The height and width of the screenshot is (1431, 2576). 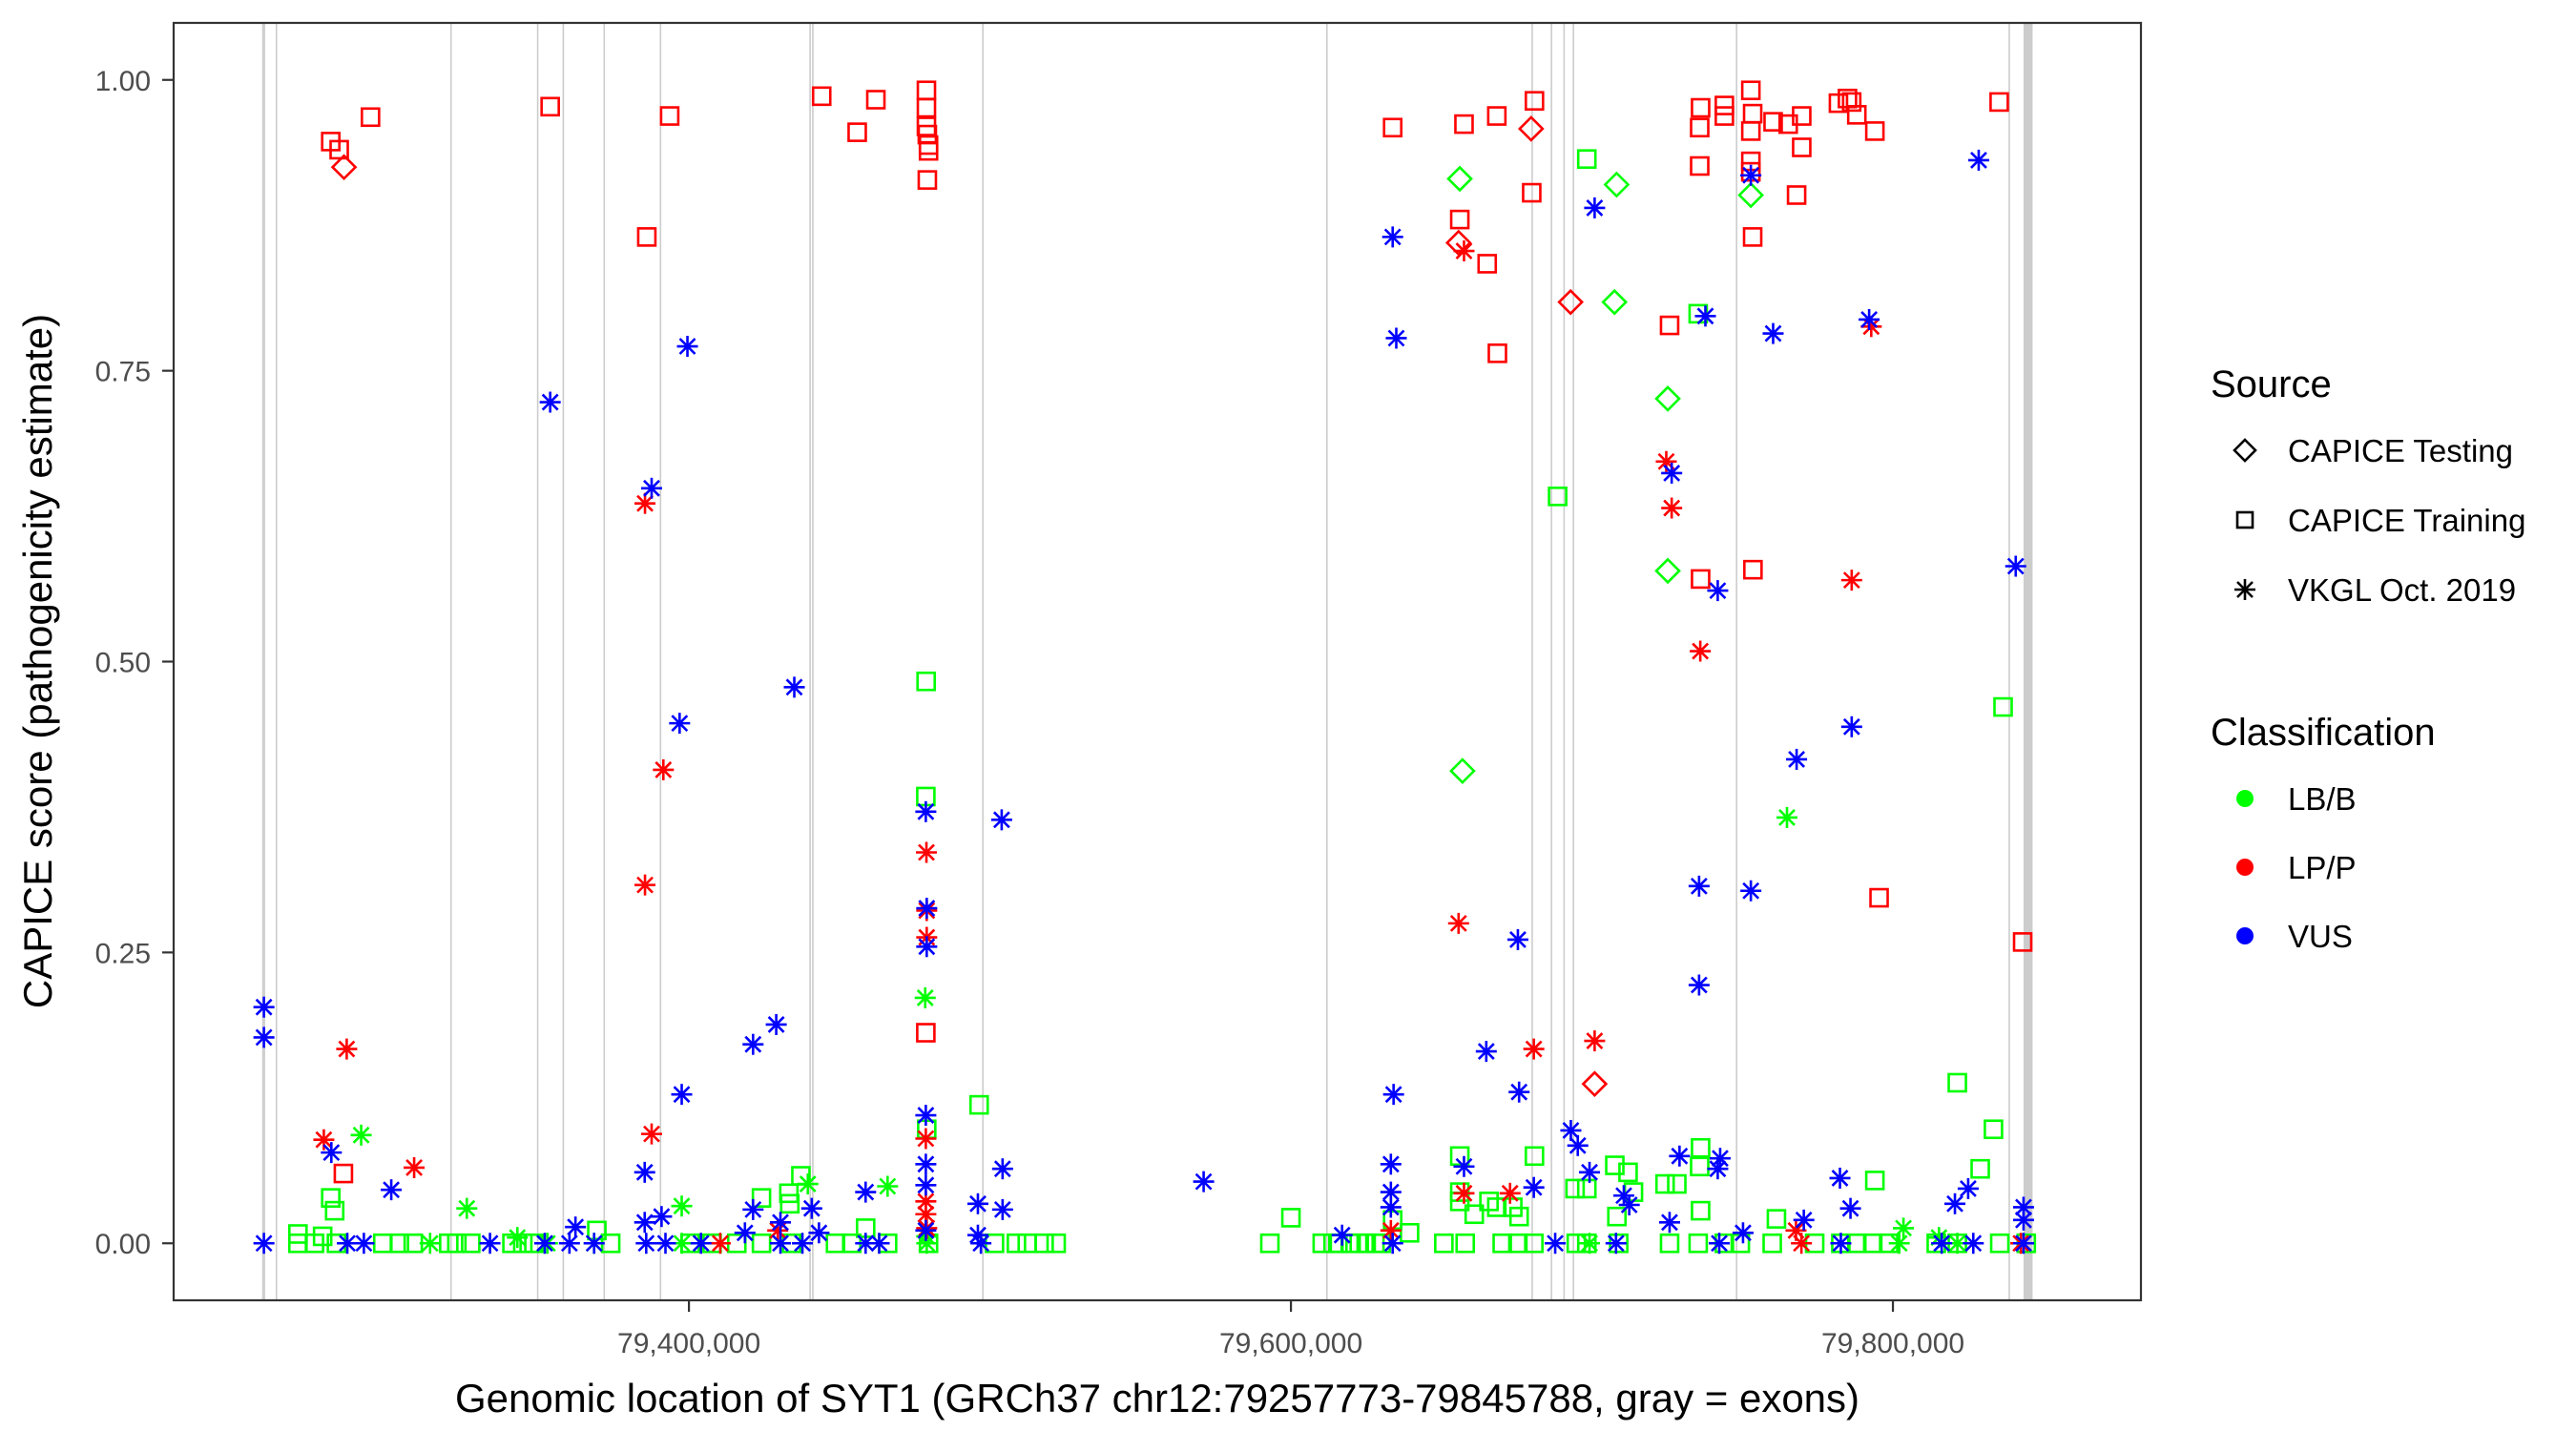 I want to click on legend-label: CAPICE Testing, so click(x=2400, y=450).